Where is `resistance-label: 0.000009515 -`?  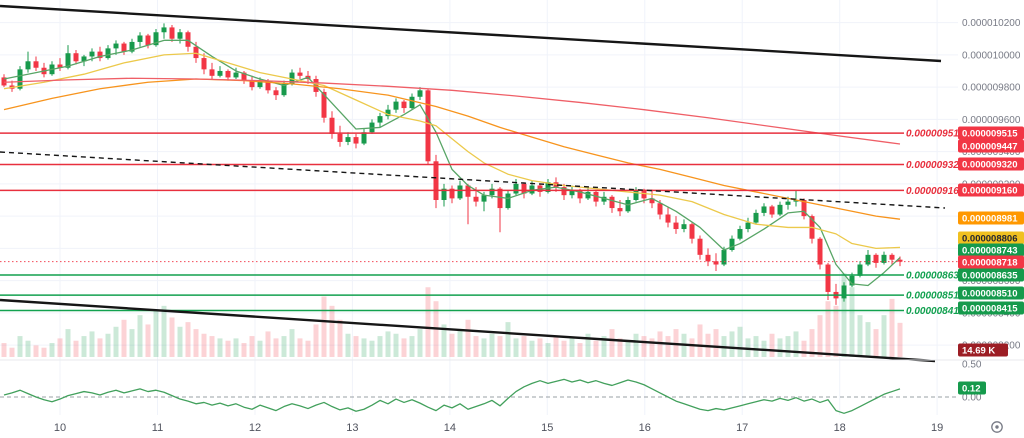
resistance-label: 0.000009515 - is located at coordinates (938, 134).